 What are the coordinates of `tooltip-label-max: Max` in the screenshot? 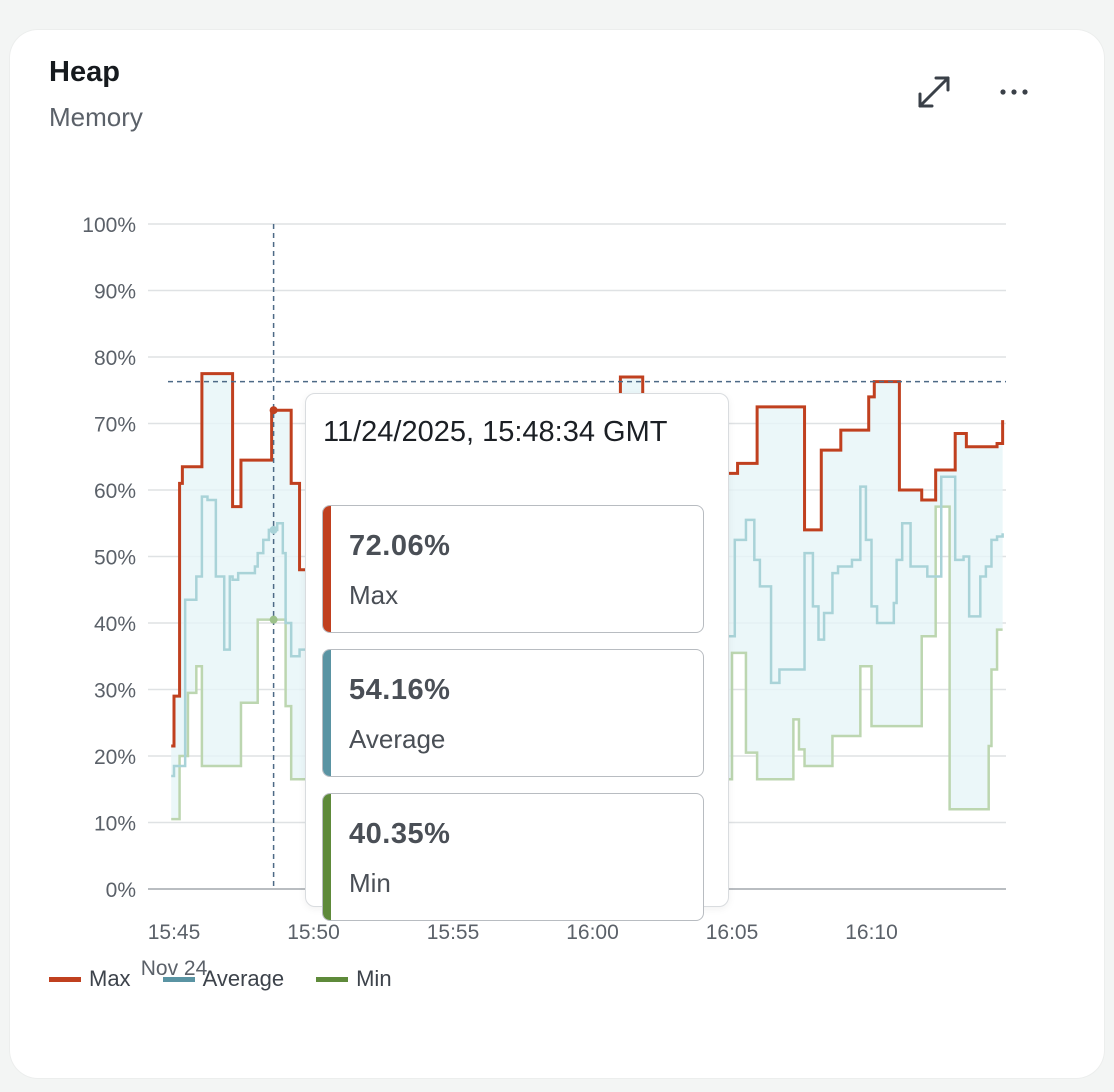 It's located at (374, 595).